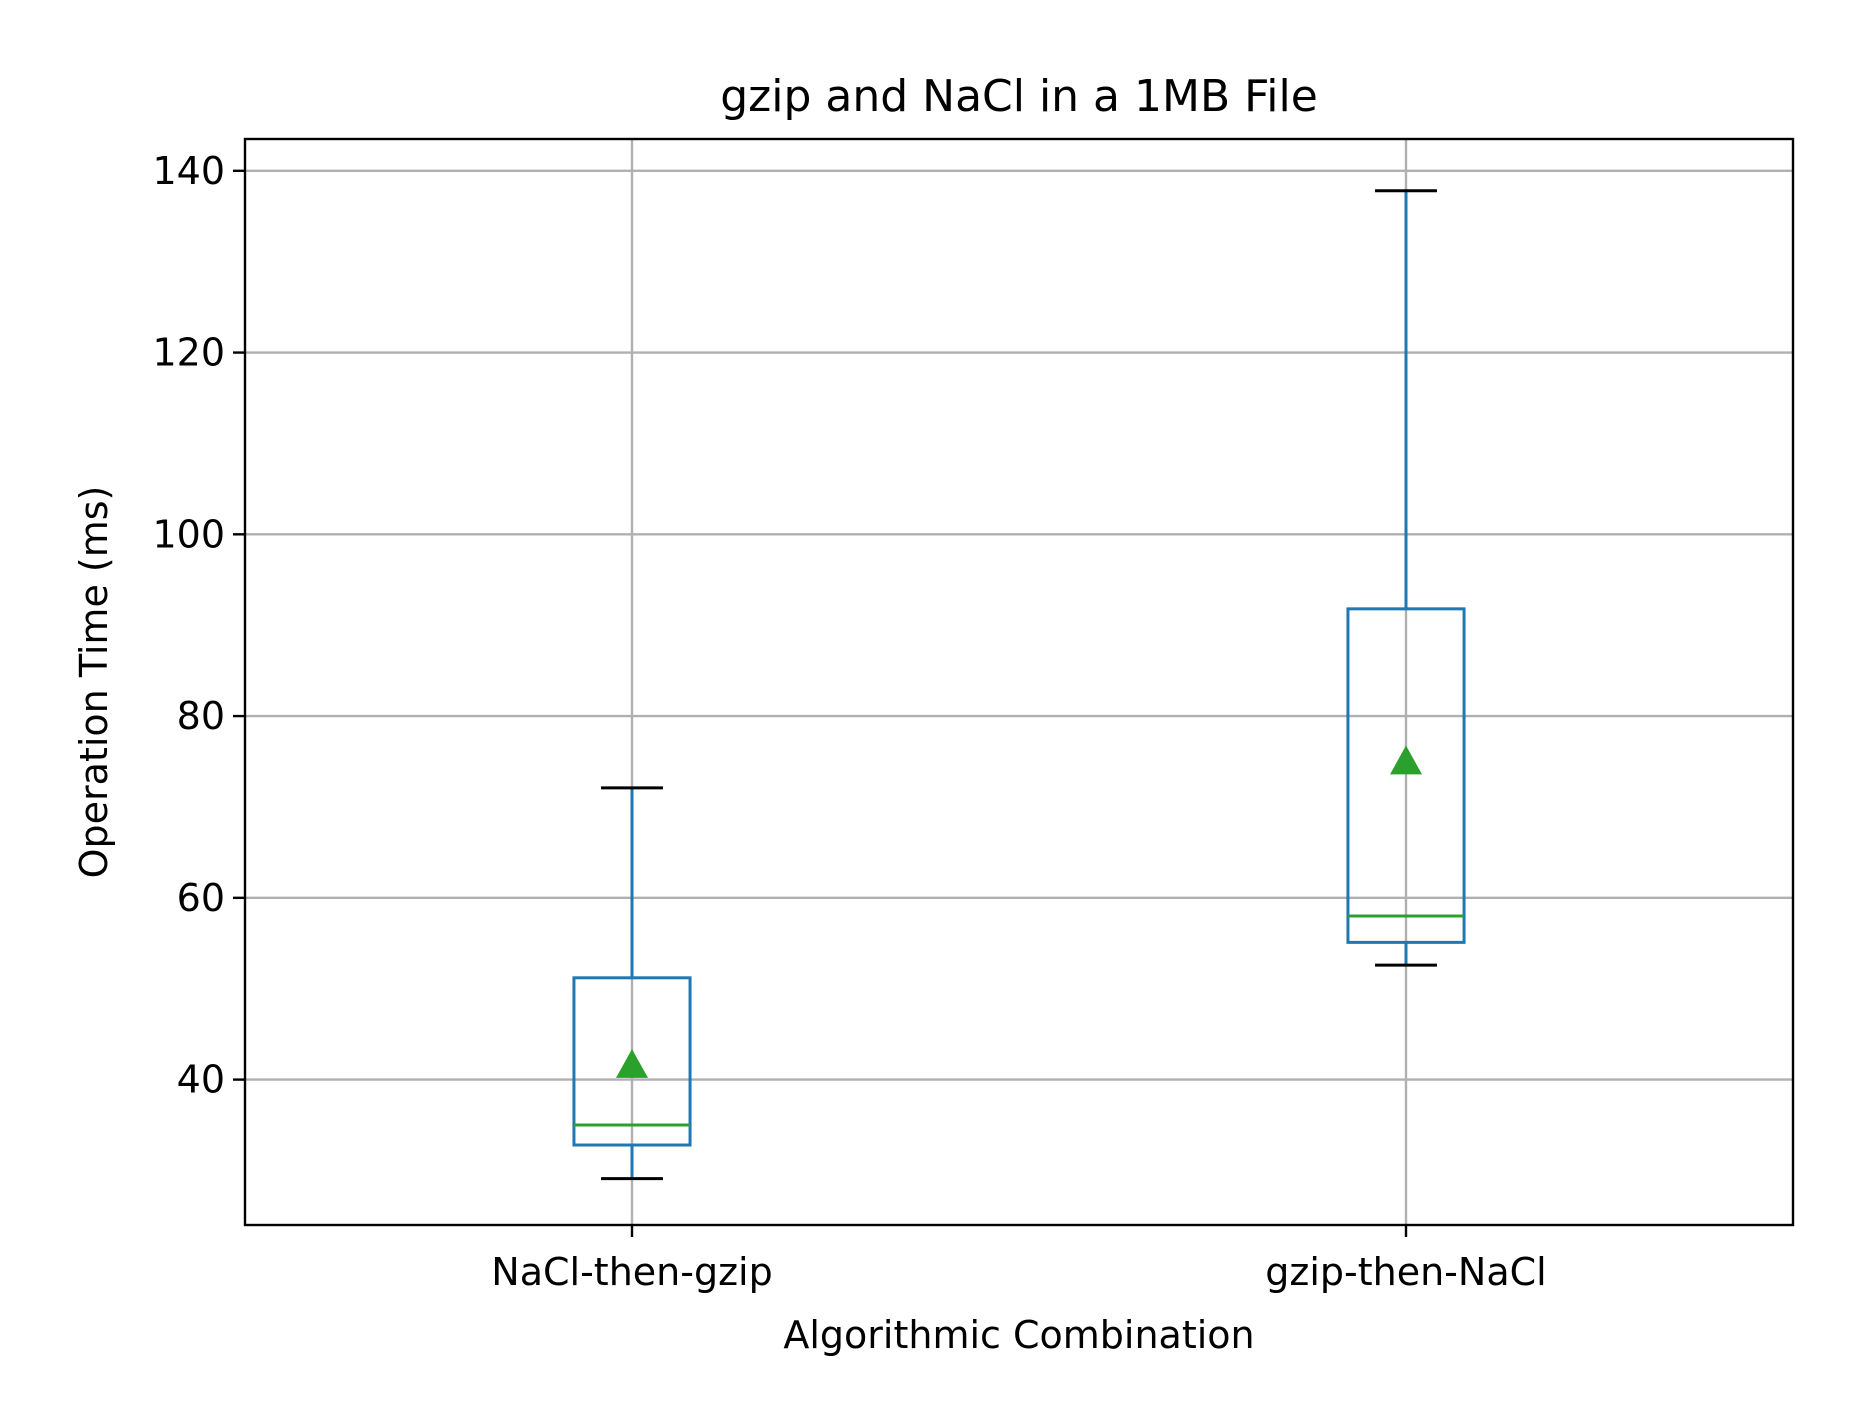  I want to click on y-tick-label: 120, so click(188, 353).